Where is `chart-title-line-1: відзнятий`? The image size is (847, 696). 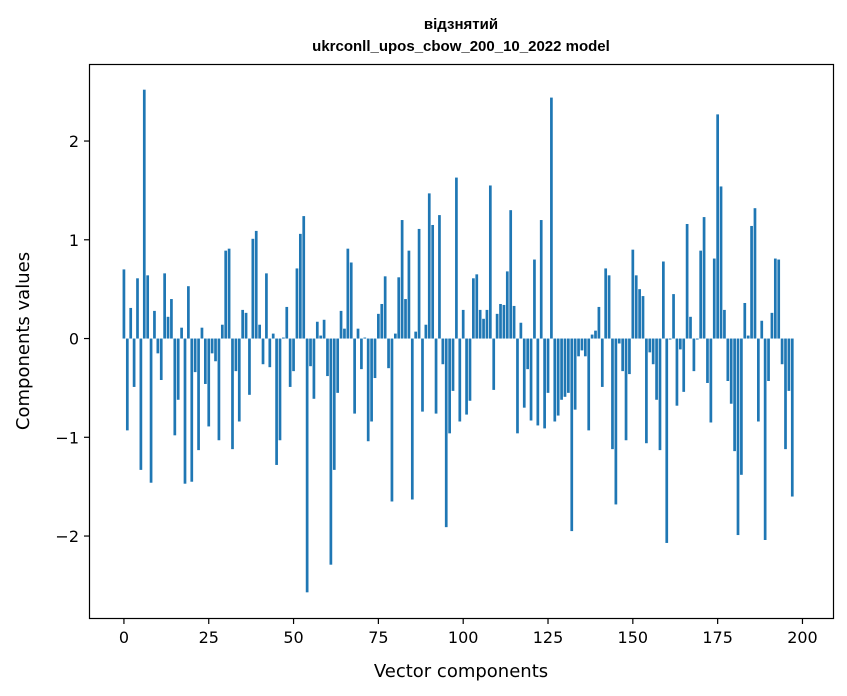
chart-title-line-1: відзнятий is located at coordinates (461, 24).